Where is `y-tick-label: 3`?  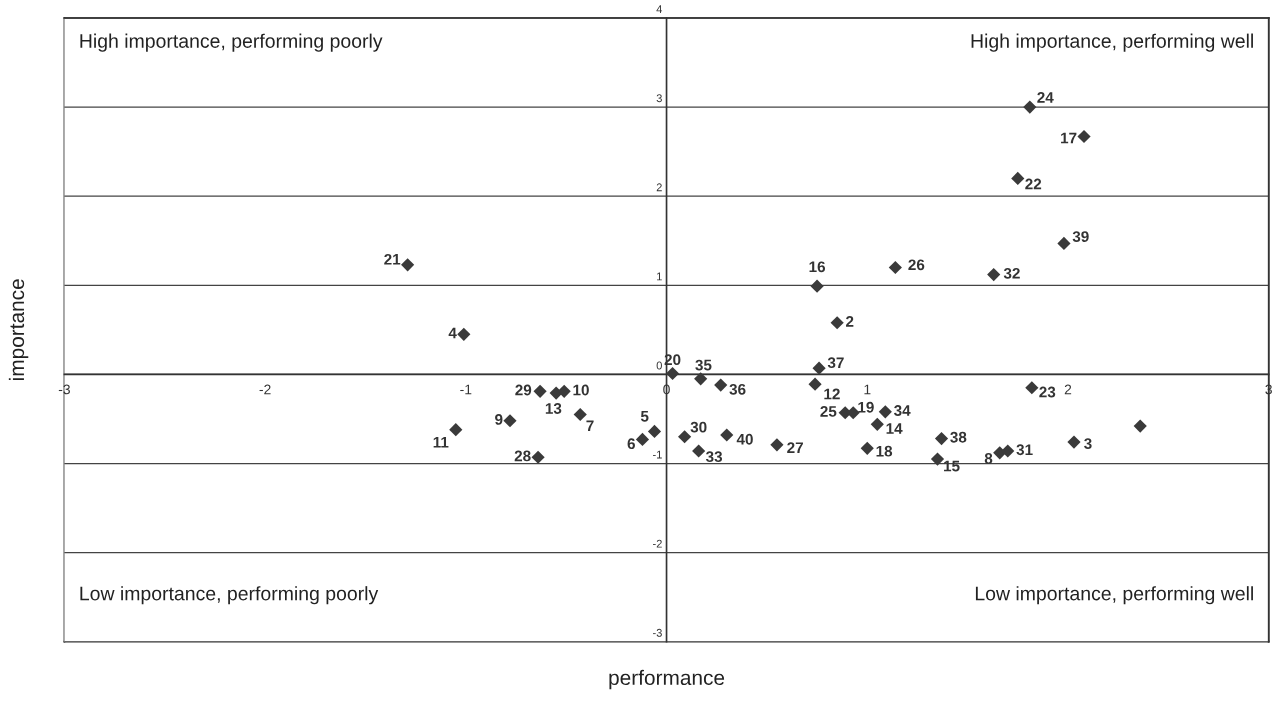
y-tick-label: 3 is located at coordinates (659, 98).